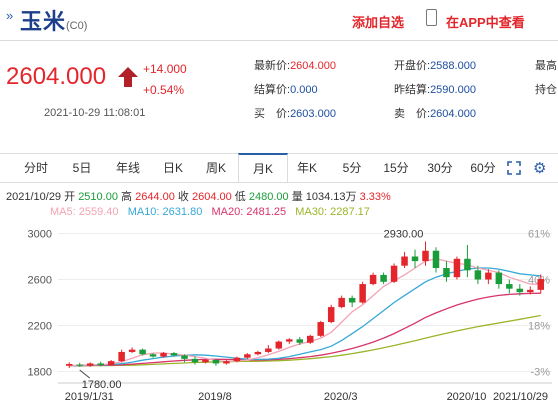 This screenshot has width=558, height=402. I want to click on price-change: +14.000, so click(165, 69).